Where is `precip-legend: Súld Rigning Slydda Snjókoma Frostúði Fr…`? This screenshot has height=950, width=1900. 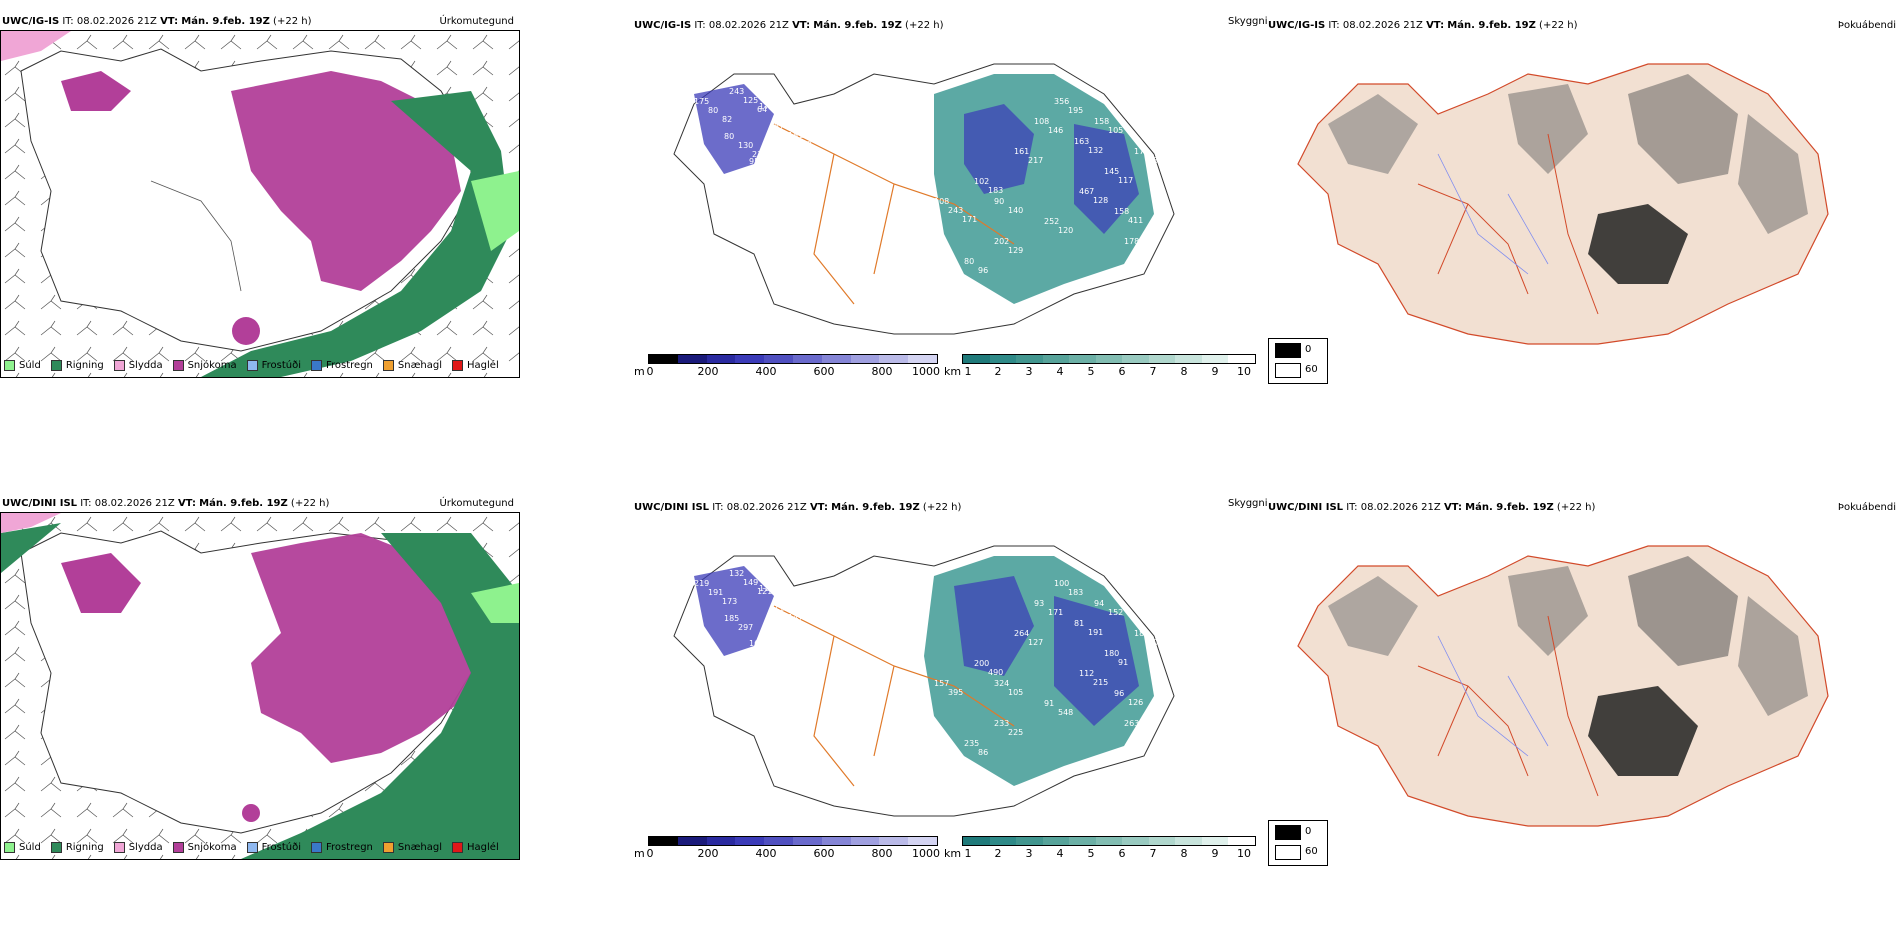
precip-legend: Súld Rigning Slydda Snjókoma Frostúði Fr… is located at coordinates (251, 365).